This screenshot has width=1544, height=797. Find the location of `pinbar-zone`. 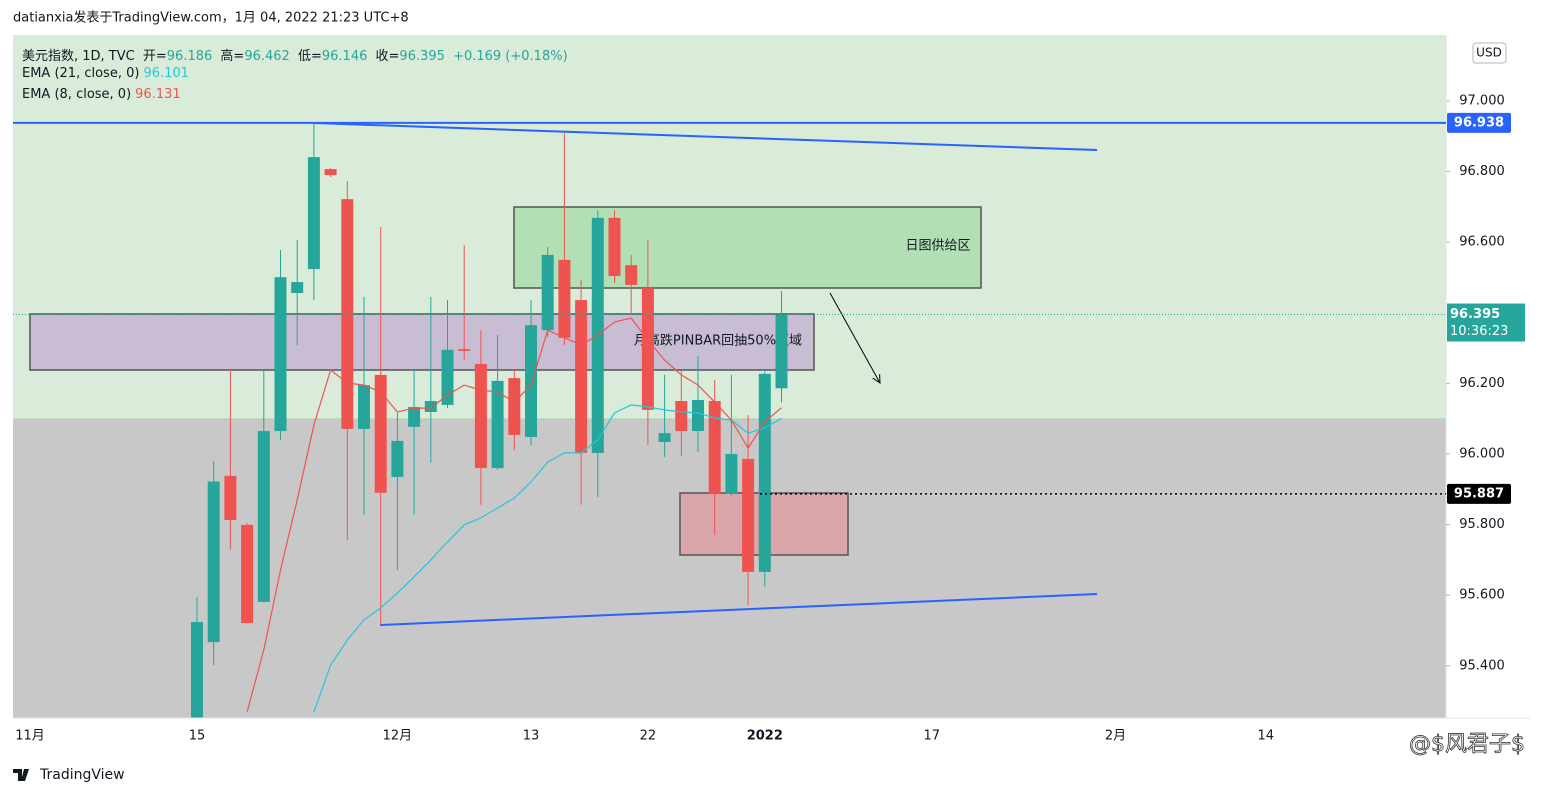

pinbar-zone is located at coordinates (422, 342).